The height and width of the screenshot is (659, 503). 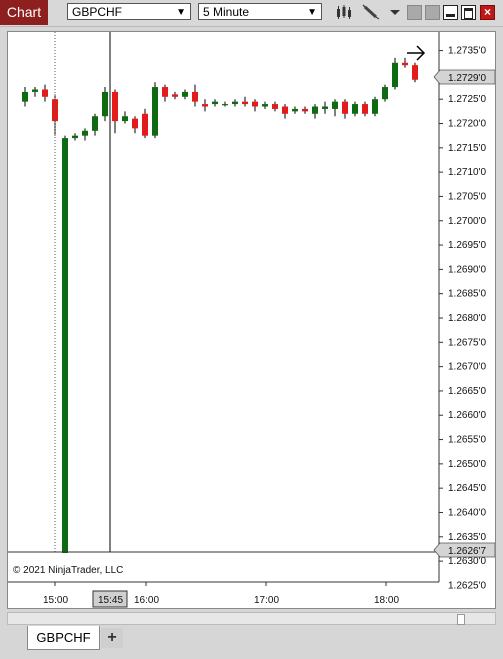 I want to click on interval-value: 5 Minute, so click(x=226, y=12).